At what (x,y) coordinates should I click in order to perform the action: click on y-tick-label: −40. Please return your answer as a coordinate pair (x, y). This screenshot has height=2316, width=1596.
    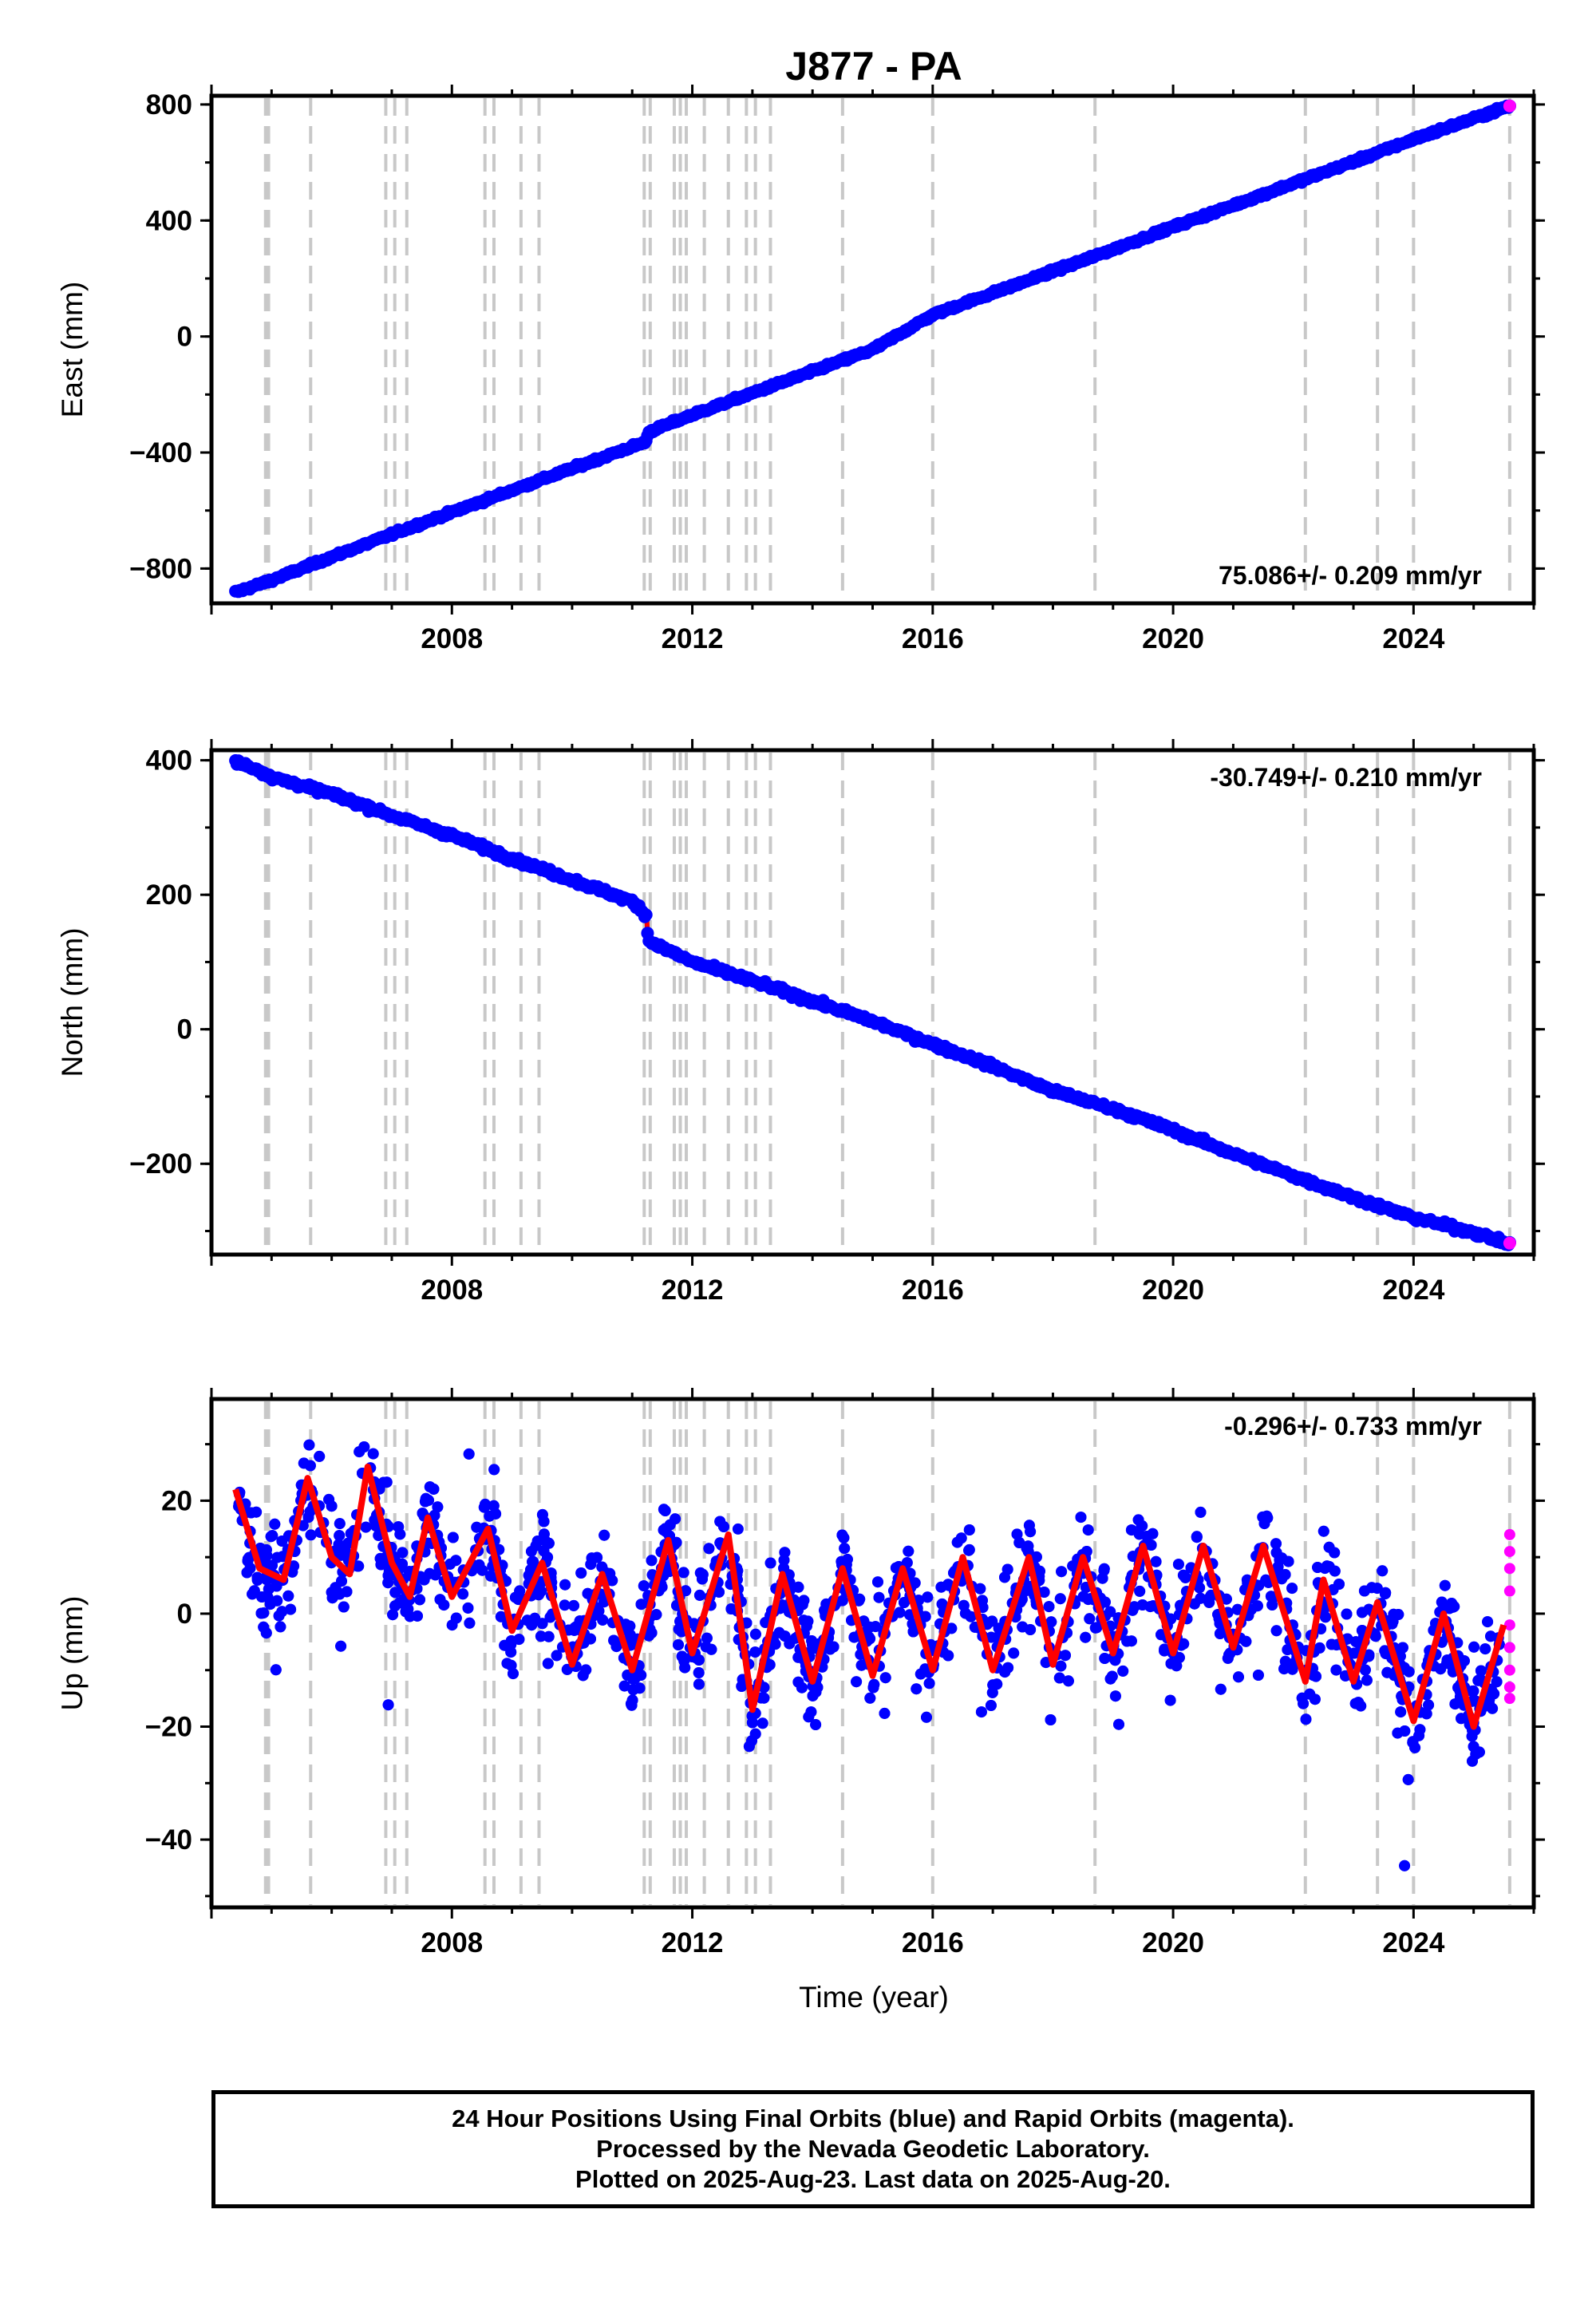
    Looking at the image, I should click on (168, 1840).